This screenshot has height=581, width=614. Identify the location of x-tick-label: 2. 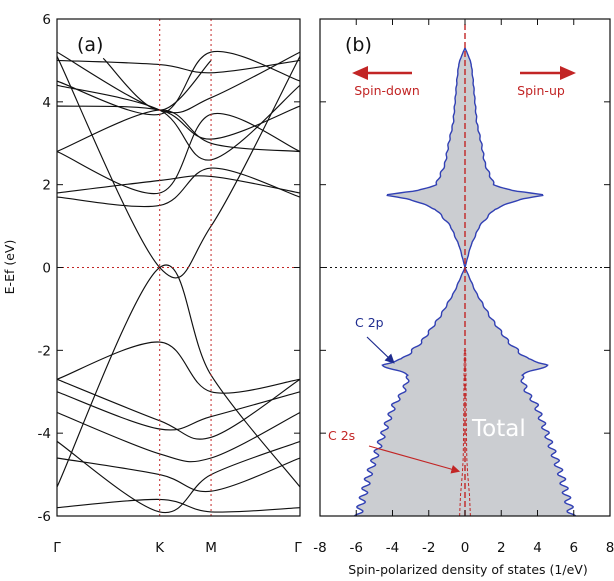
(501, 548).